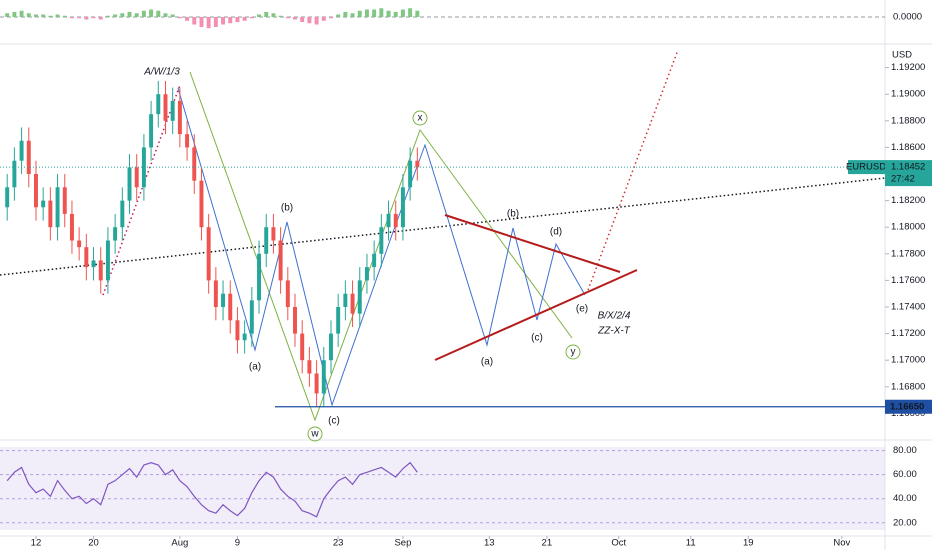 The height and width of the screenshot is (550, 932). What do you see at coordinates (903, 179) in the screenshot?
I see `countdown-label: 27:42` at bounding box center [903, 179].